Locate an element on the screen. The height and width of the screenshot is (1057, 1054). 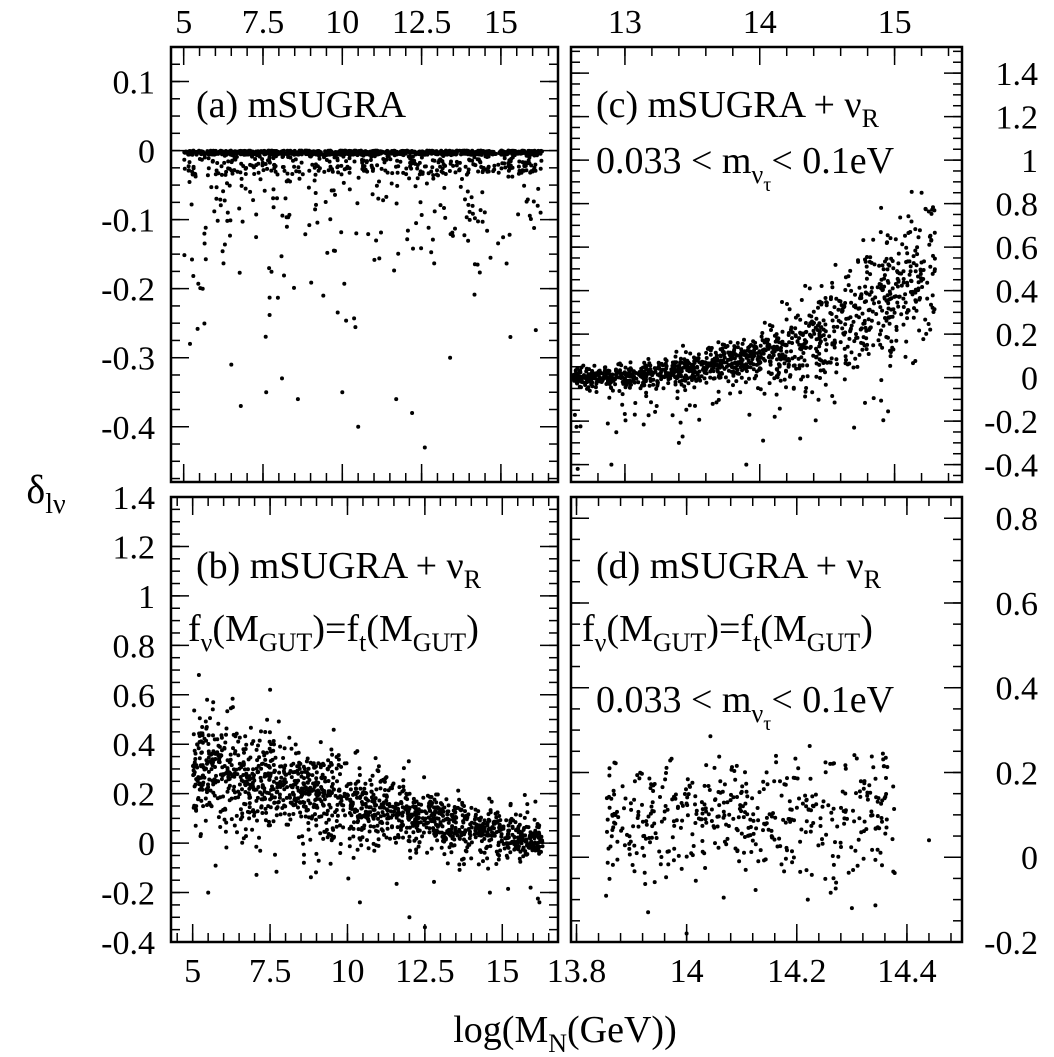
x-tick-label: 15 is located at coordinates (501, 22).